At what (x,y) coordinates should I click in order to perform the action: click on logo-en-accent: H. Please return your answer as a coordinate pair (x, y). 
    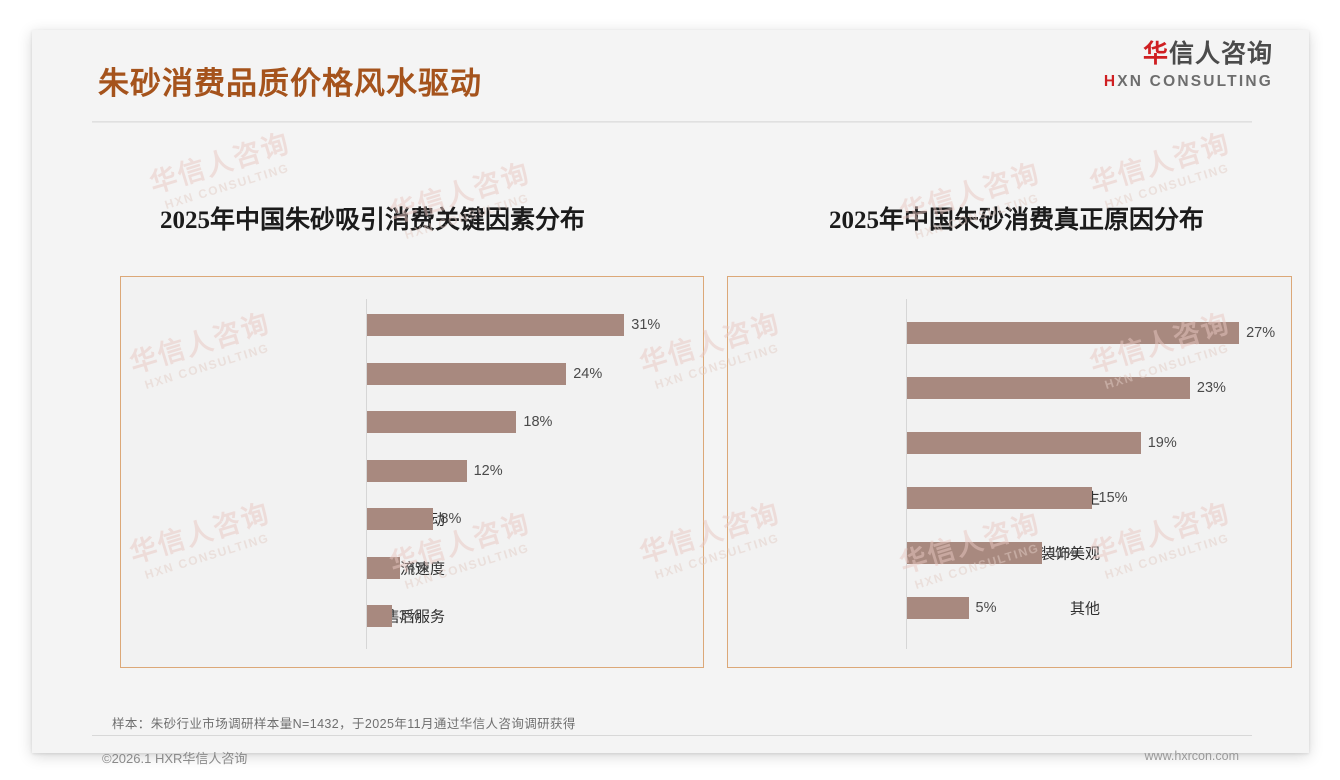
    Looking at the image, I should click on (1110, 81).